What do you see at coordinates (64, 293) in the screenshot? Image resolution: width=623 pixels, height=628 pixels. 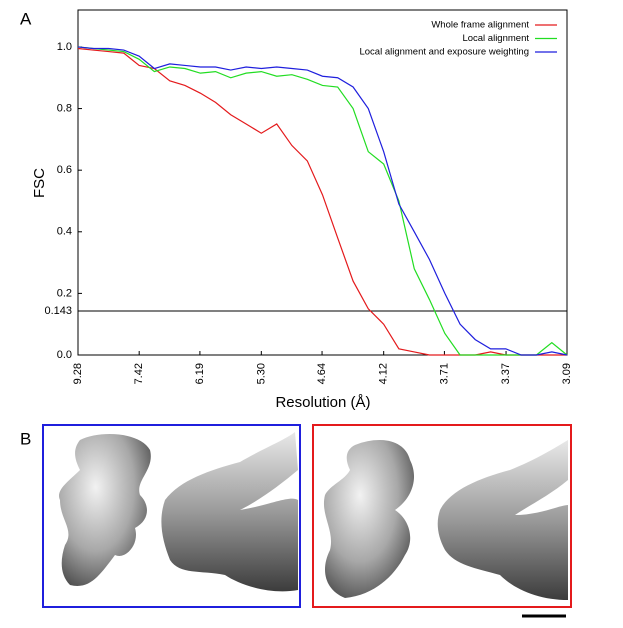 I see `y-tick-label: 0.2` at bounding box center [64, 293].